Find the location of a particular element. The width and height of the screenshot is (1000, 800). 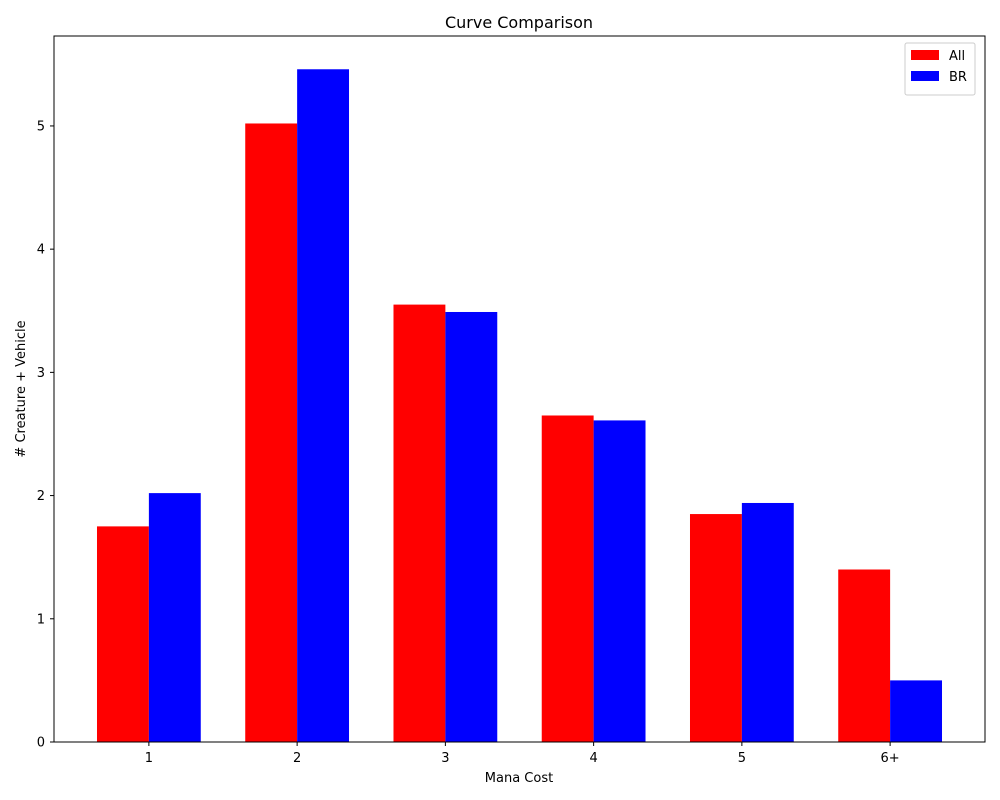

x-tick-label: 2 is located at coordinates (297, 758).